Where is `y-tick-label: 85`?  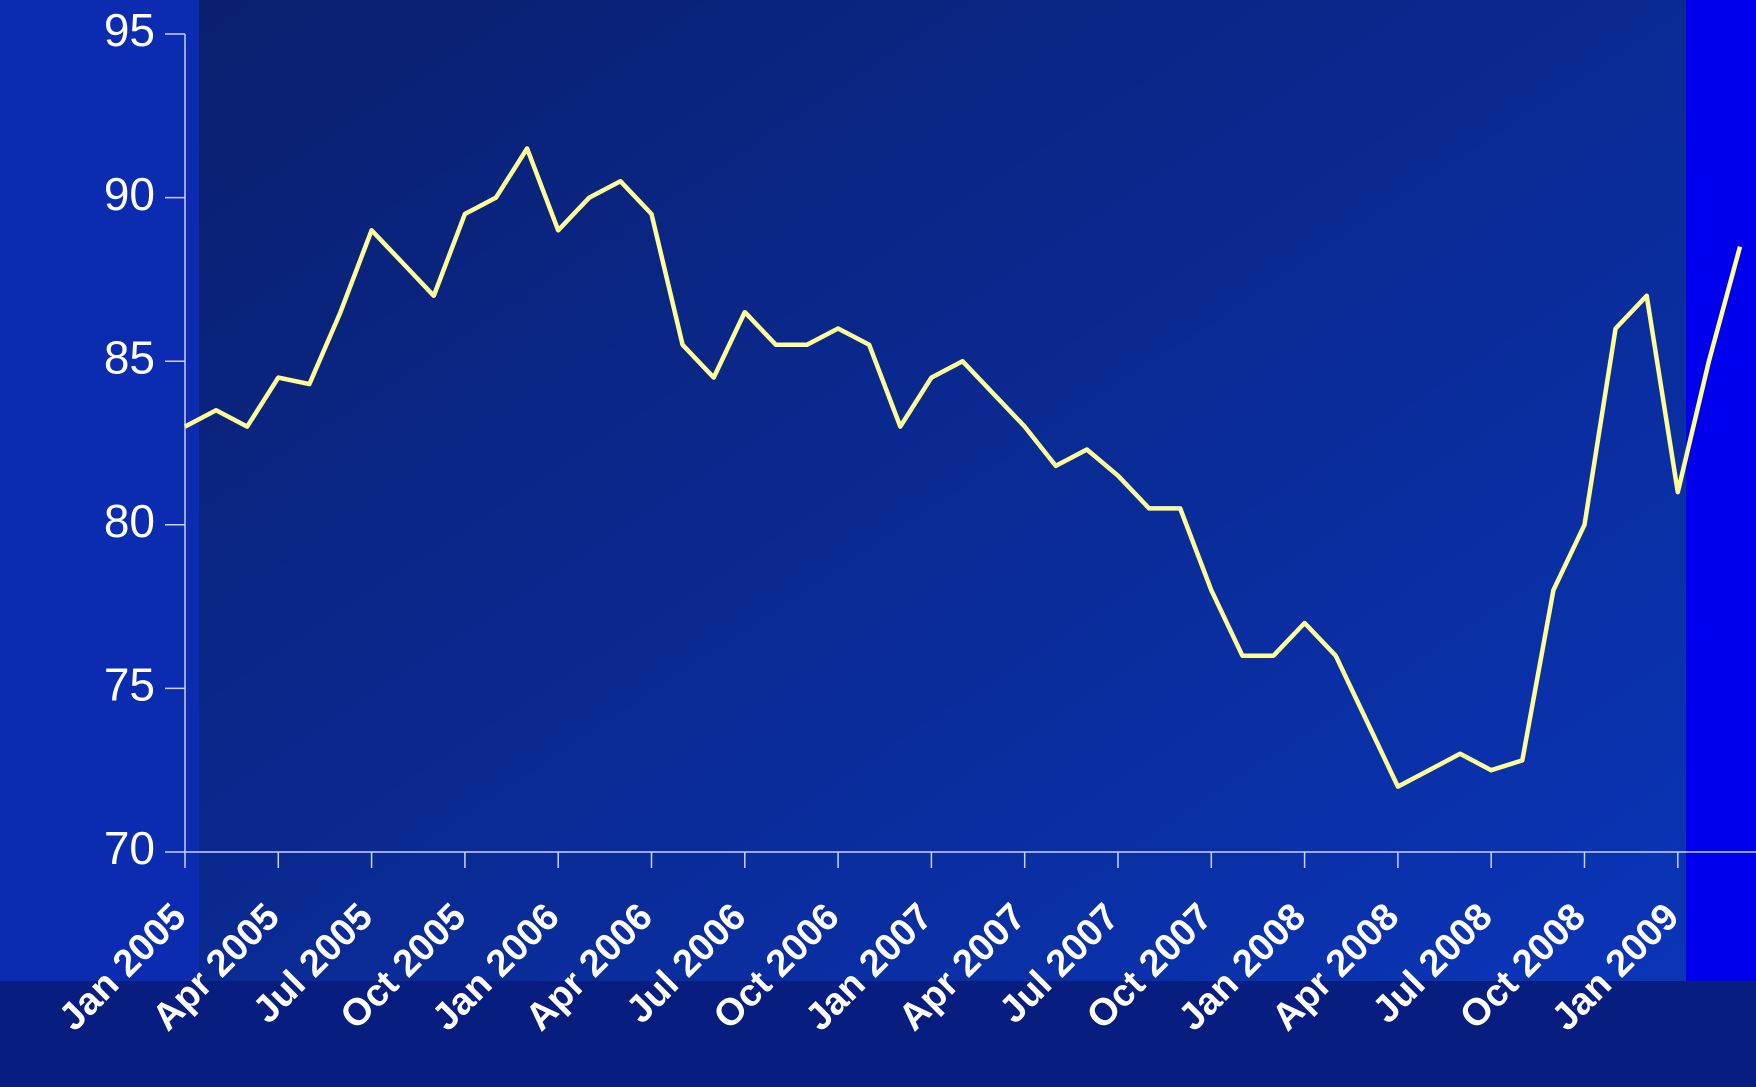
y-tick-label: 85 is located at coordinates (129, 357).